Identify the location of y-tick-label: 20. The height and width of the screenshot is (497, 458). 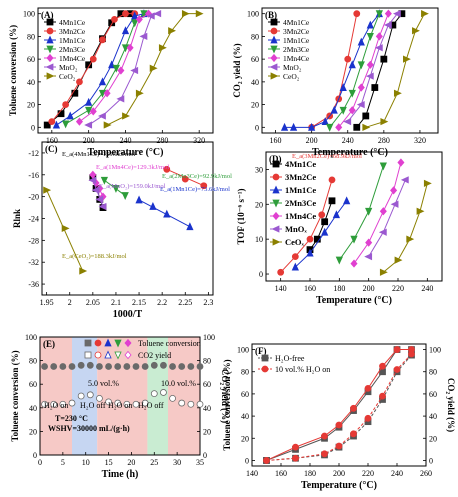
(245, 438).